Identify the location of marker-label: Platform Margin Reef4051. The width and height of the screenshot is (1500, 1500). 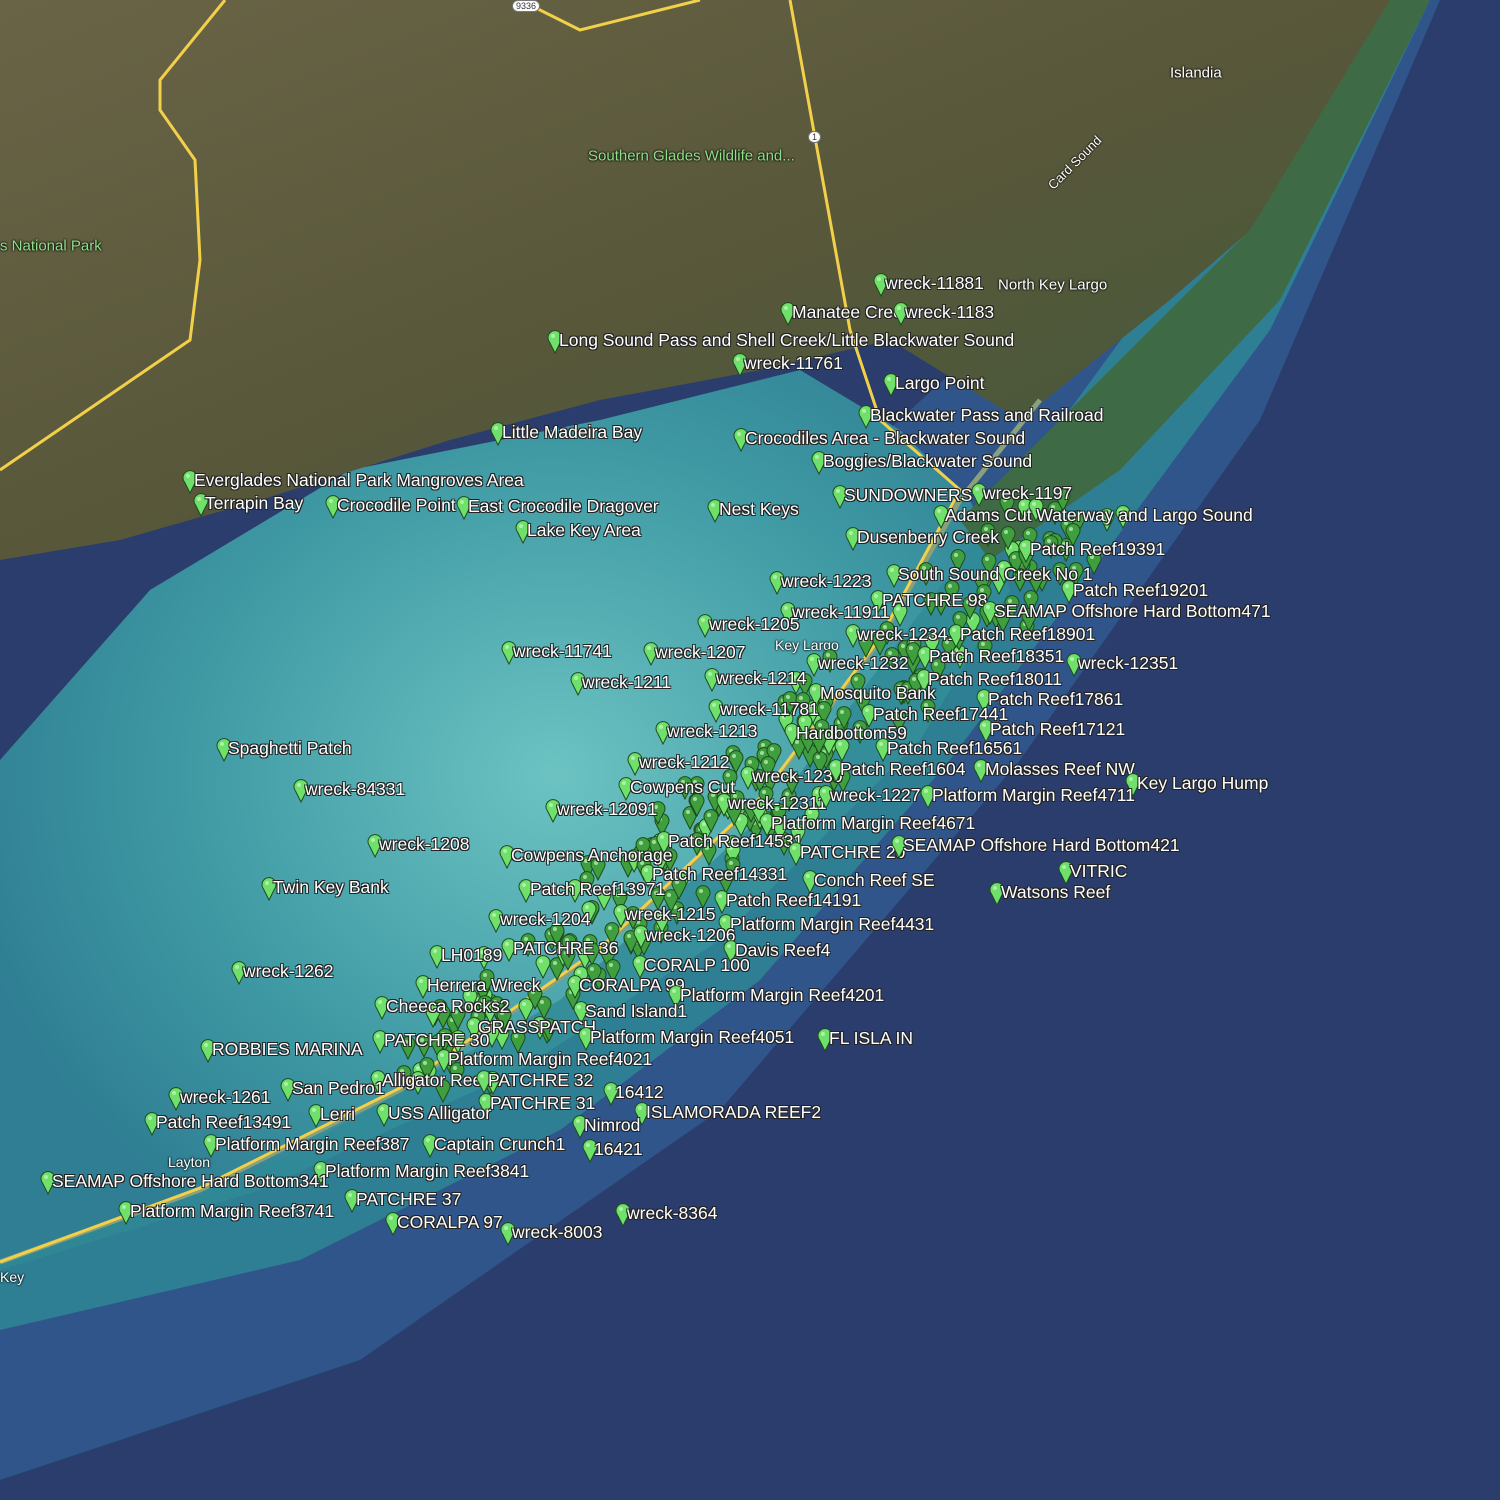
(692, 1037).